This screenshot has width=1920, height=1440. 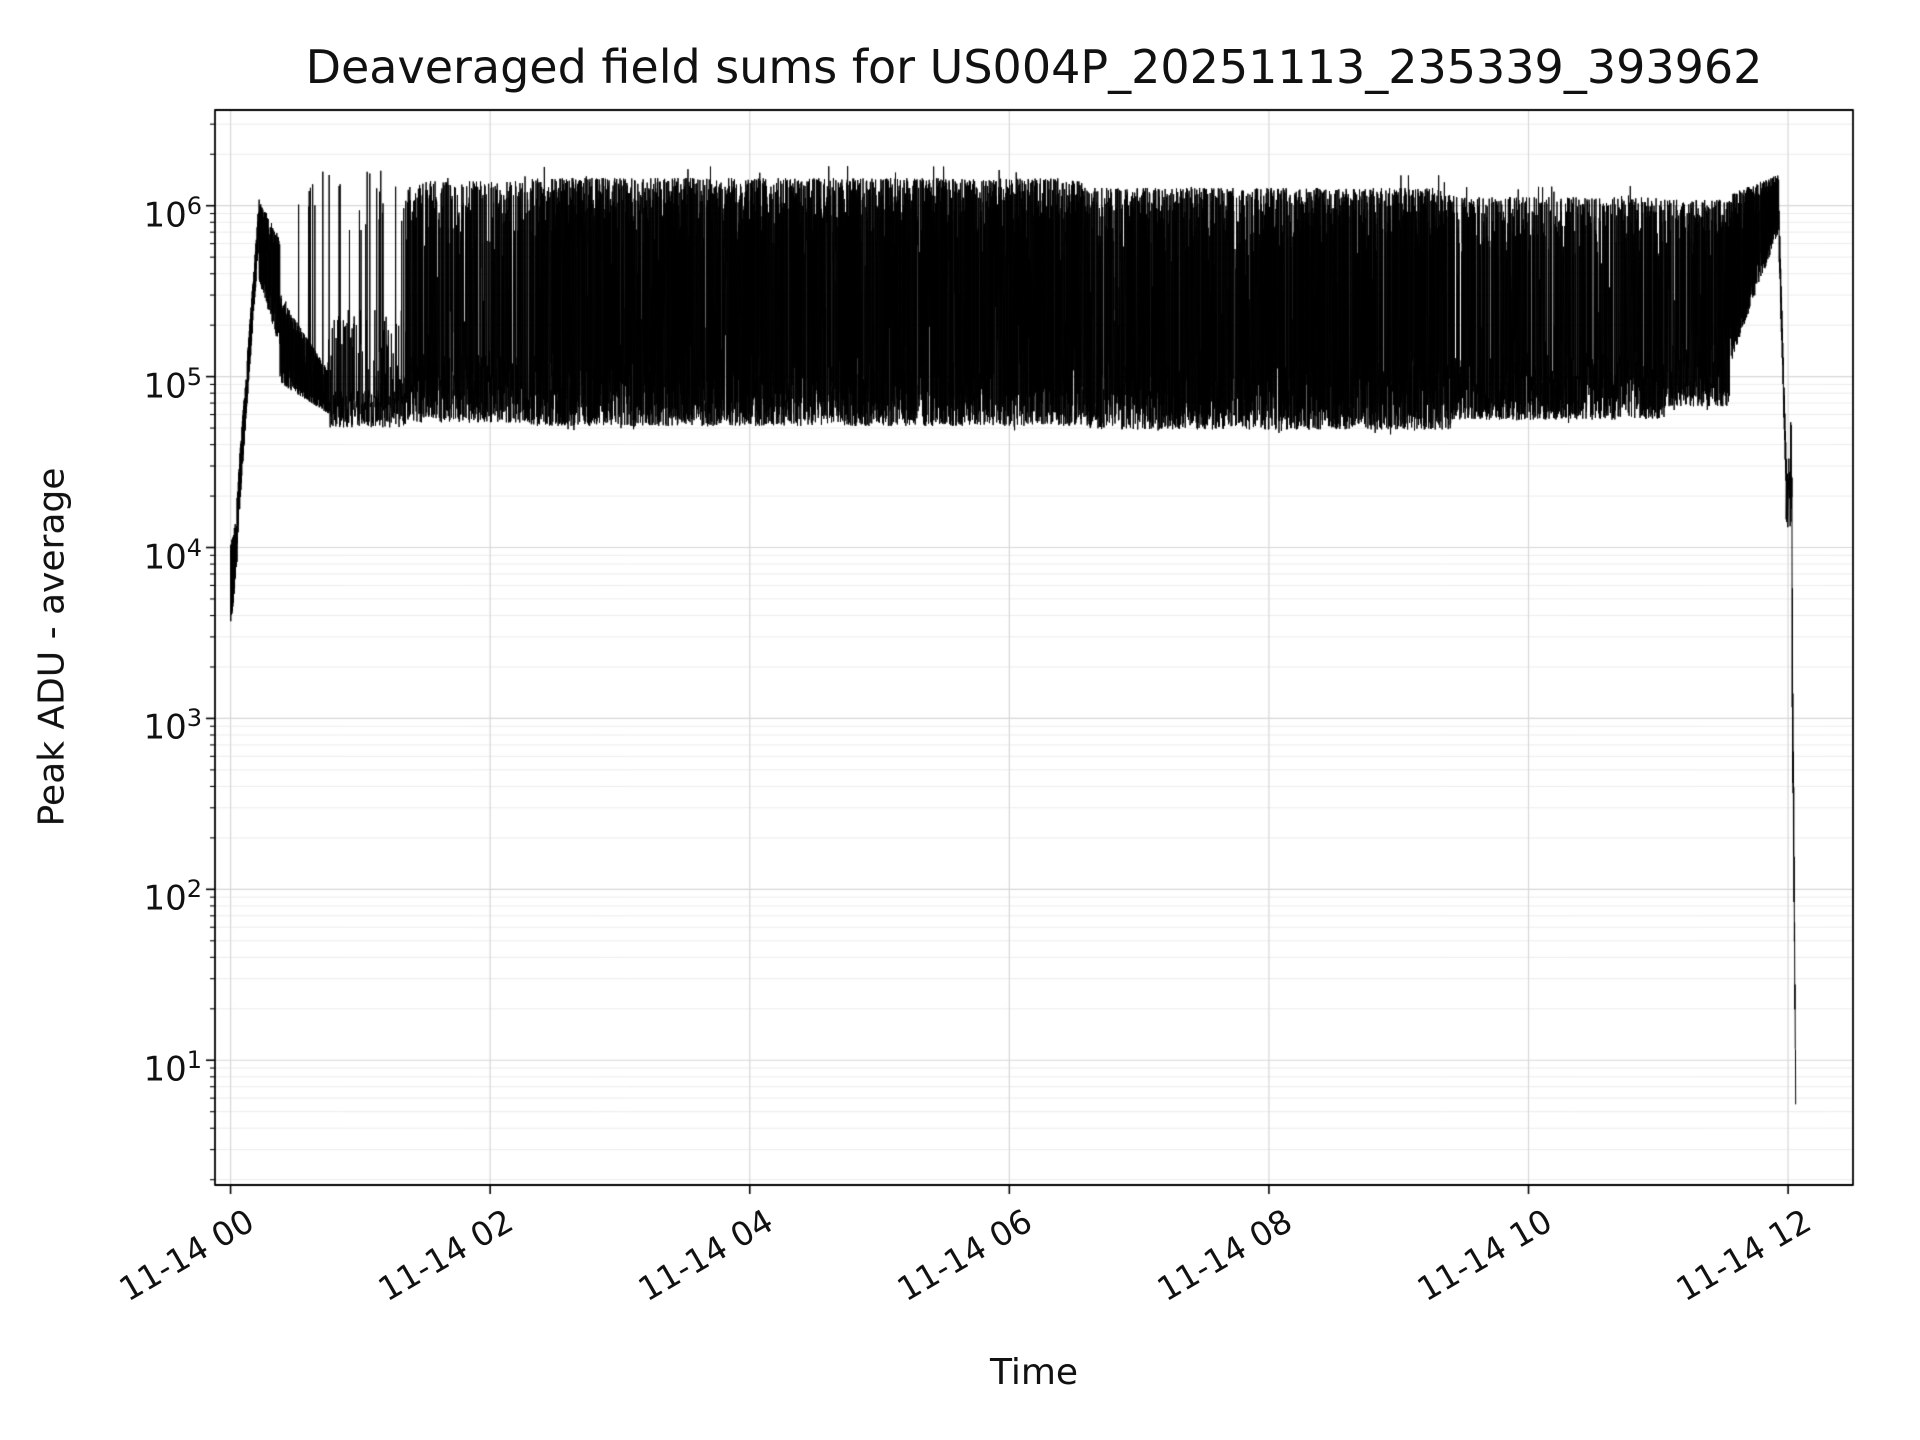 I want to click on y-tick-label: 102, so click(x=172, y=897).